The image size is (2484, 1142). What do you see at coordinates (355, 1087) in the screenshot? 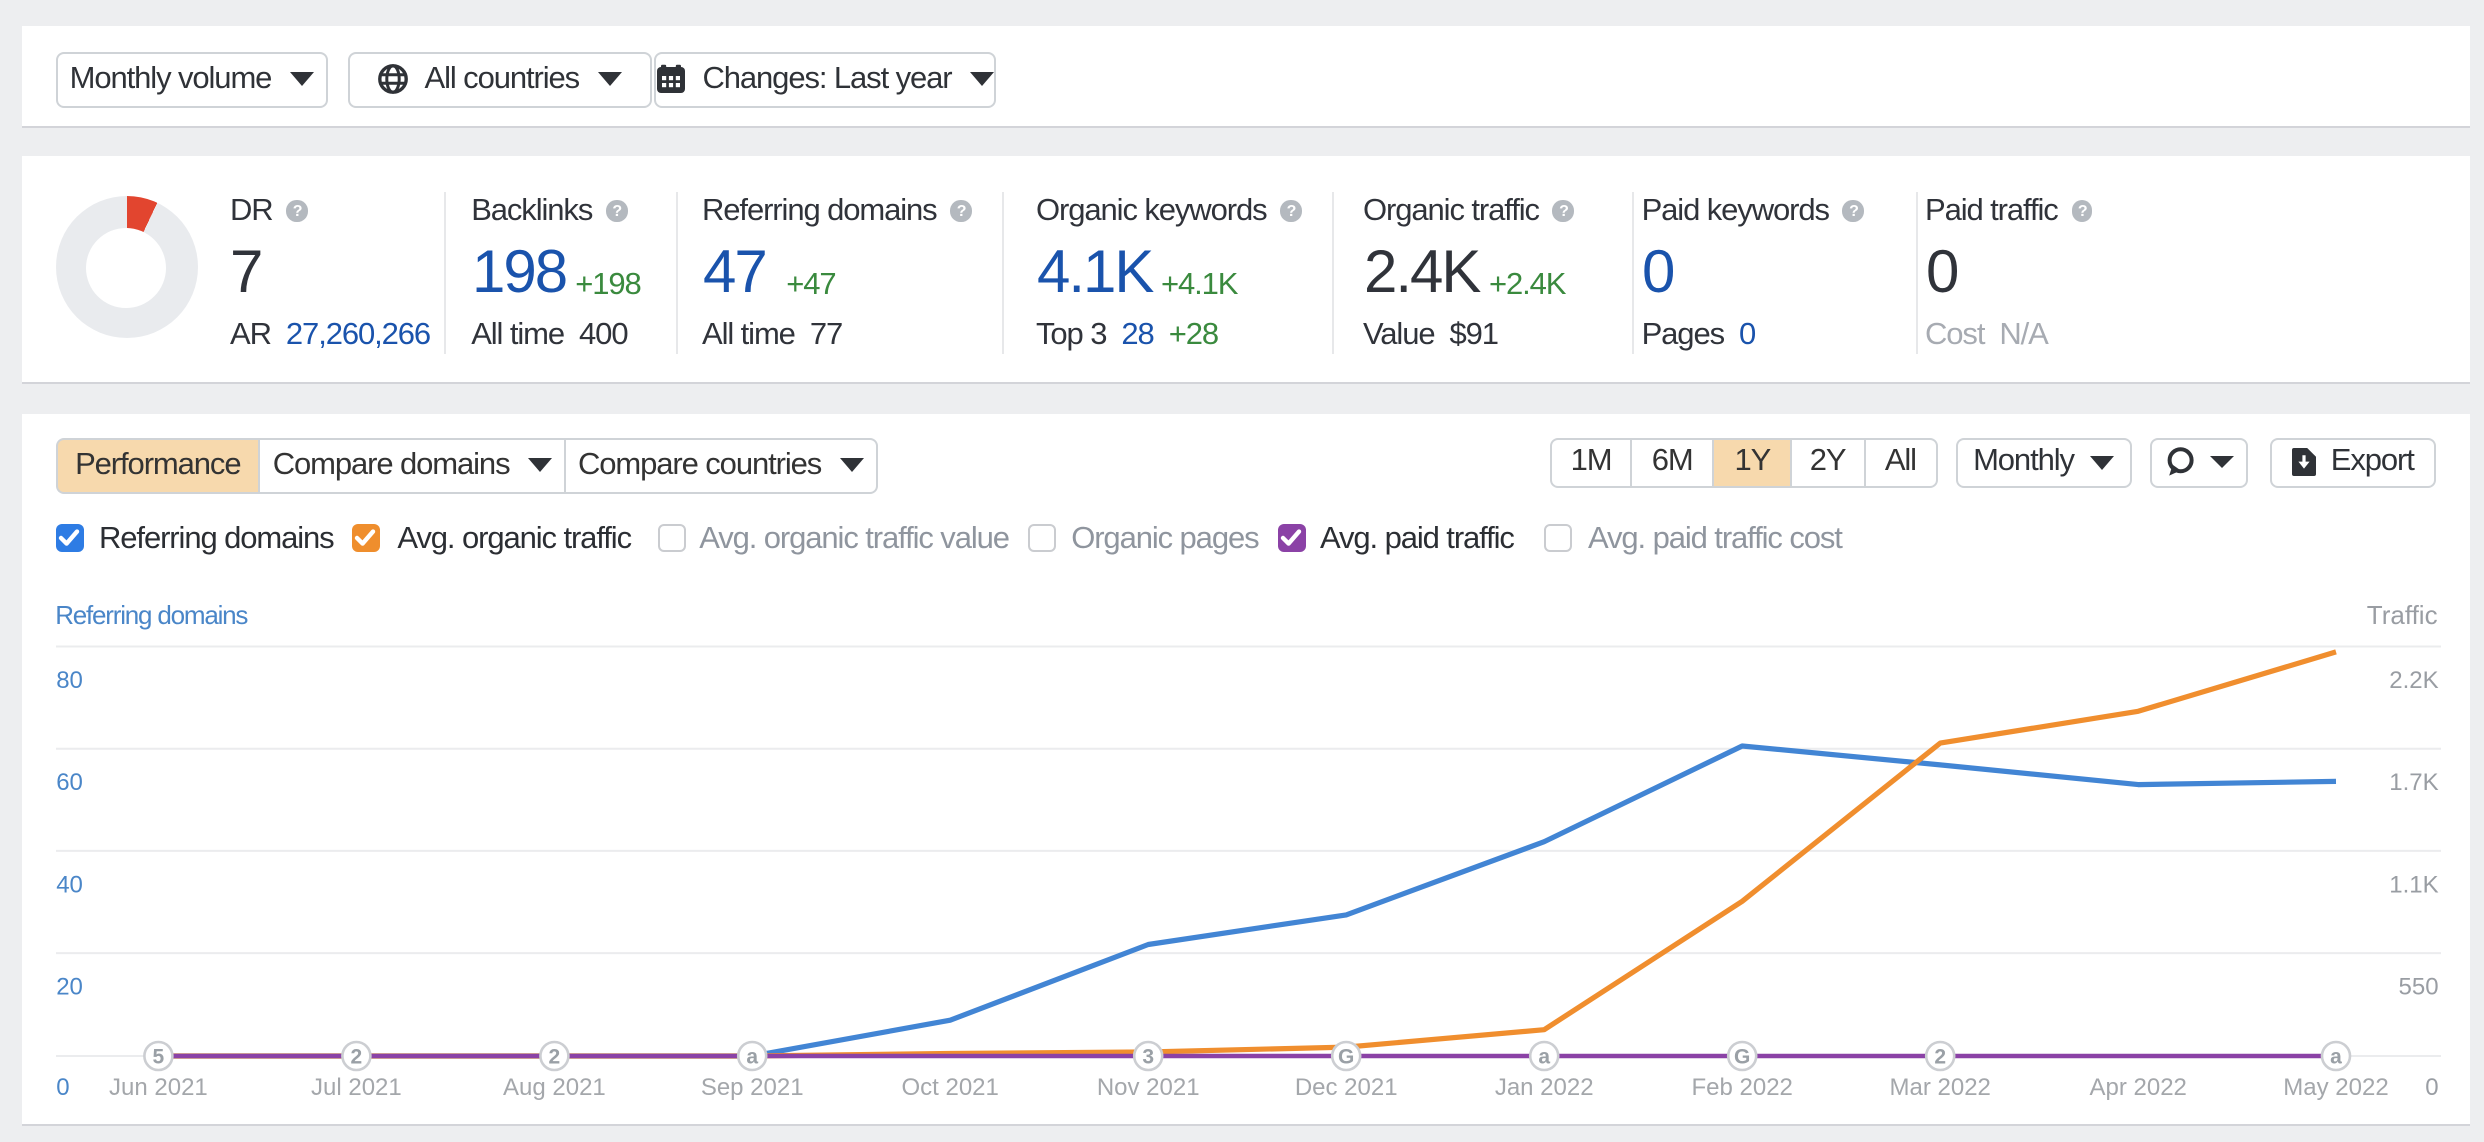
I see `svg-text: Jul 2021` at bounding box center [355, 1087].